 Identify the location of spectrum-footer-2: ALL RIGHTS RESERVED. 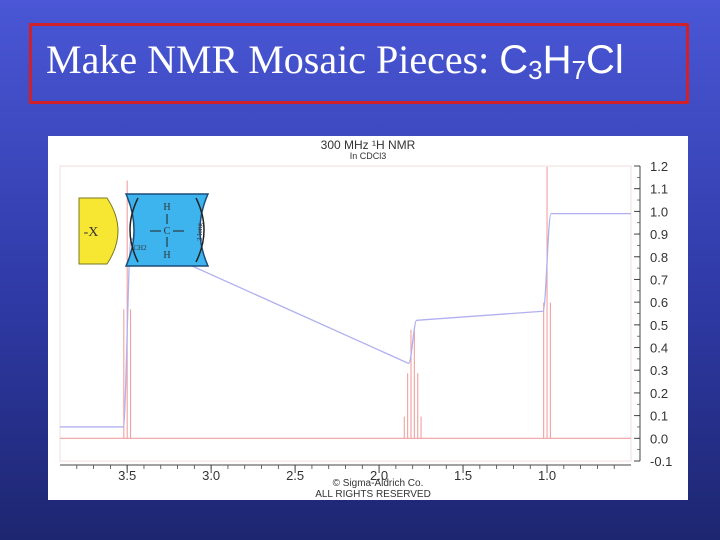
(373, 494).